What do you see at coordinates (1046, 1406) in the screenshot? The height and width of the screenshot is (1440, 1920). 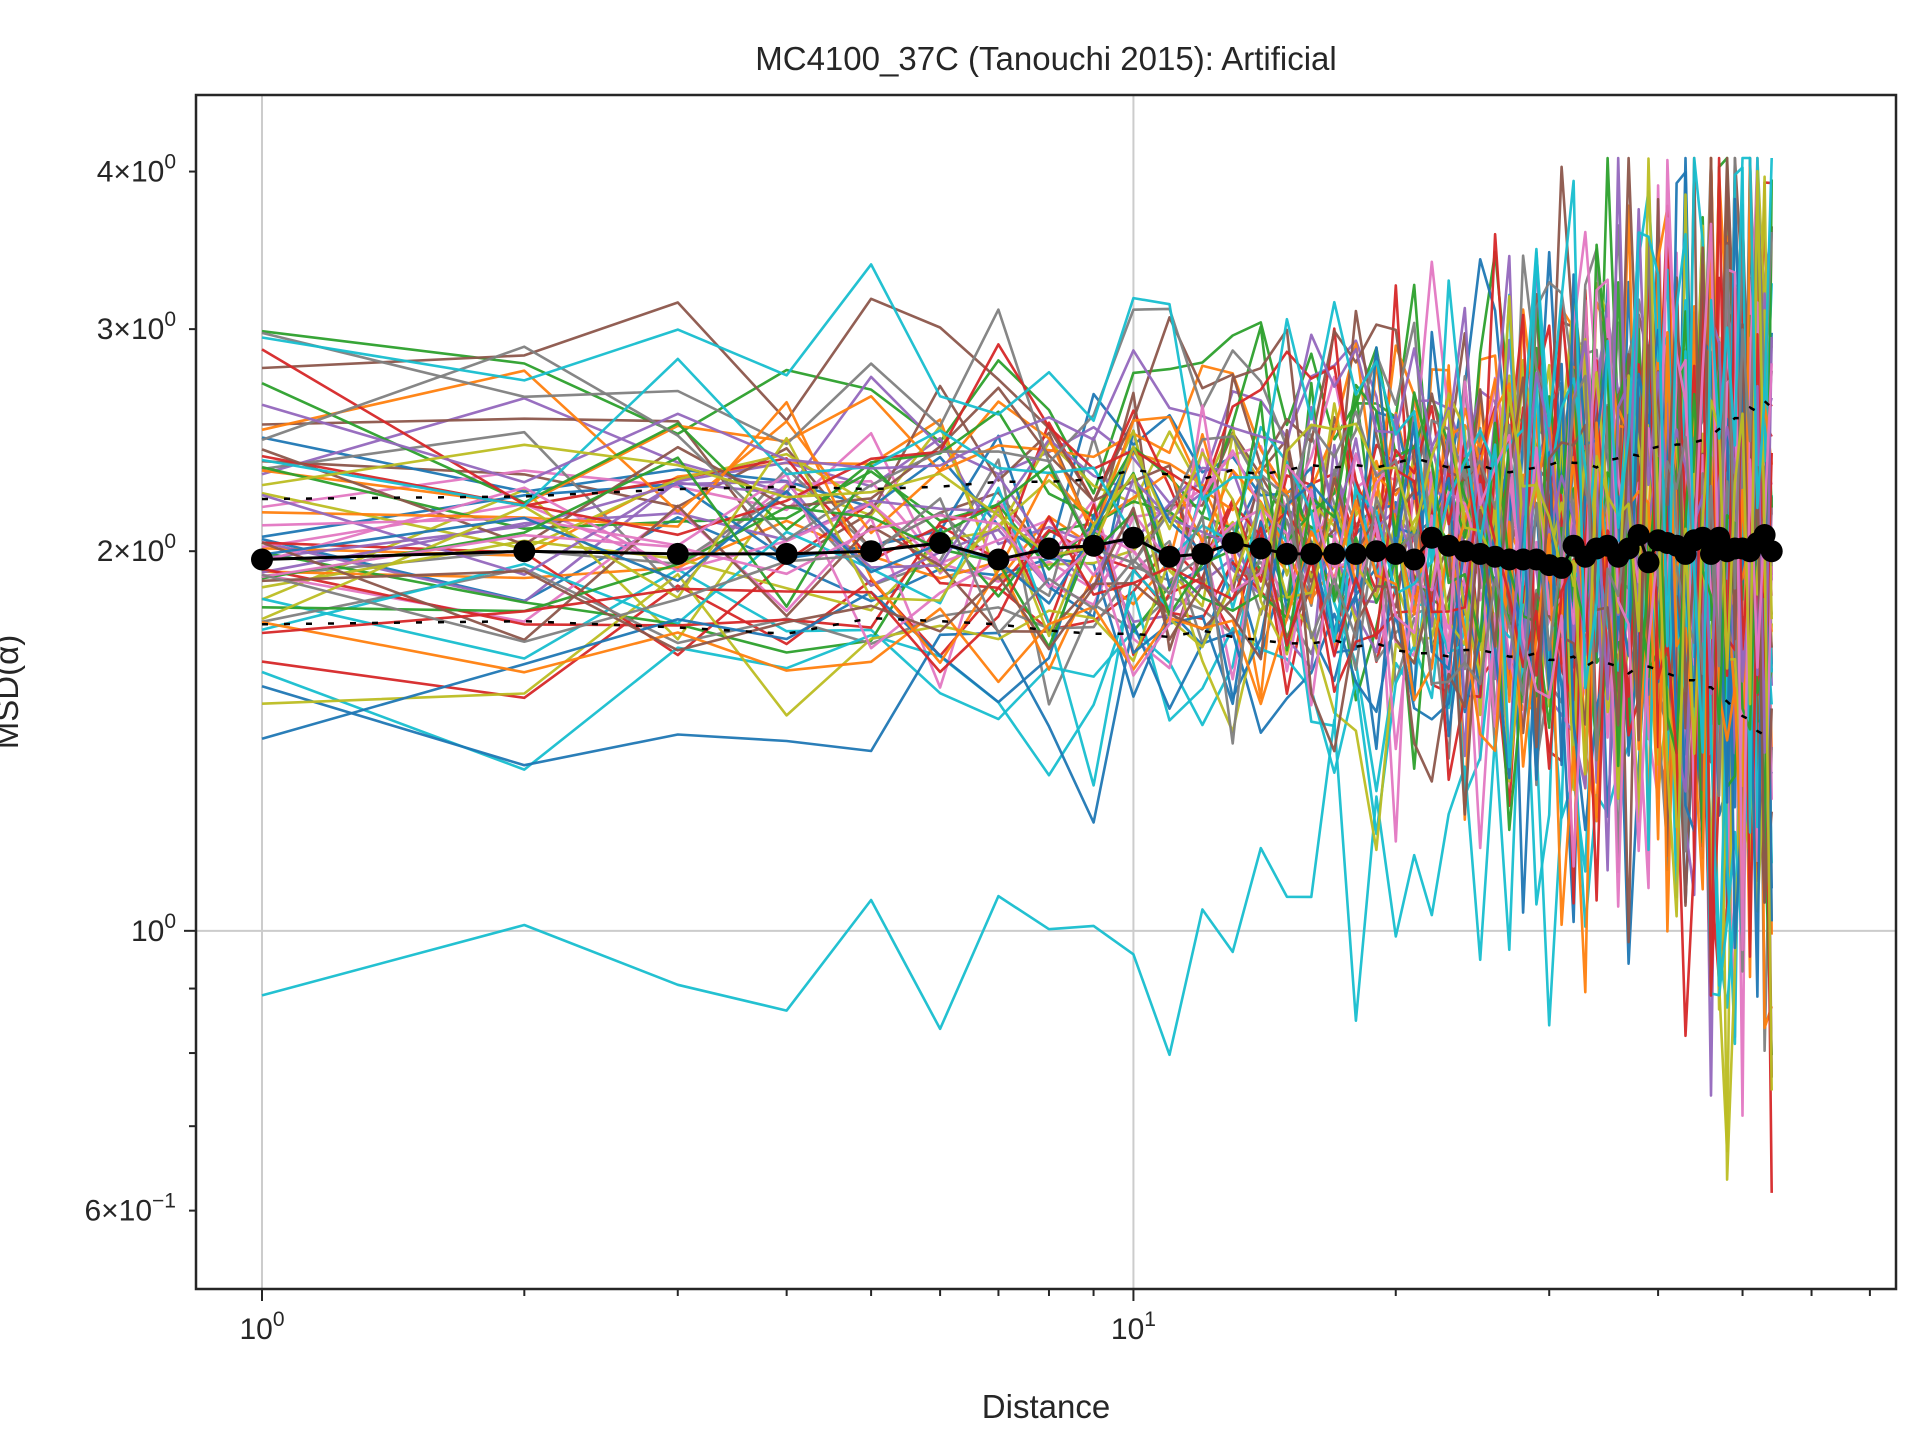 I see `x-axis-label: Distance` at bounding box center [1046, 1406].